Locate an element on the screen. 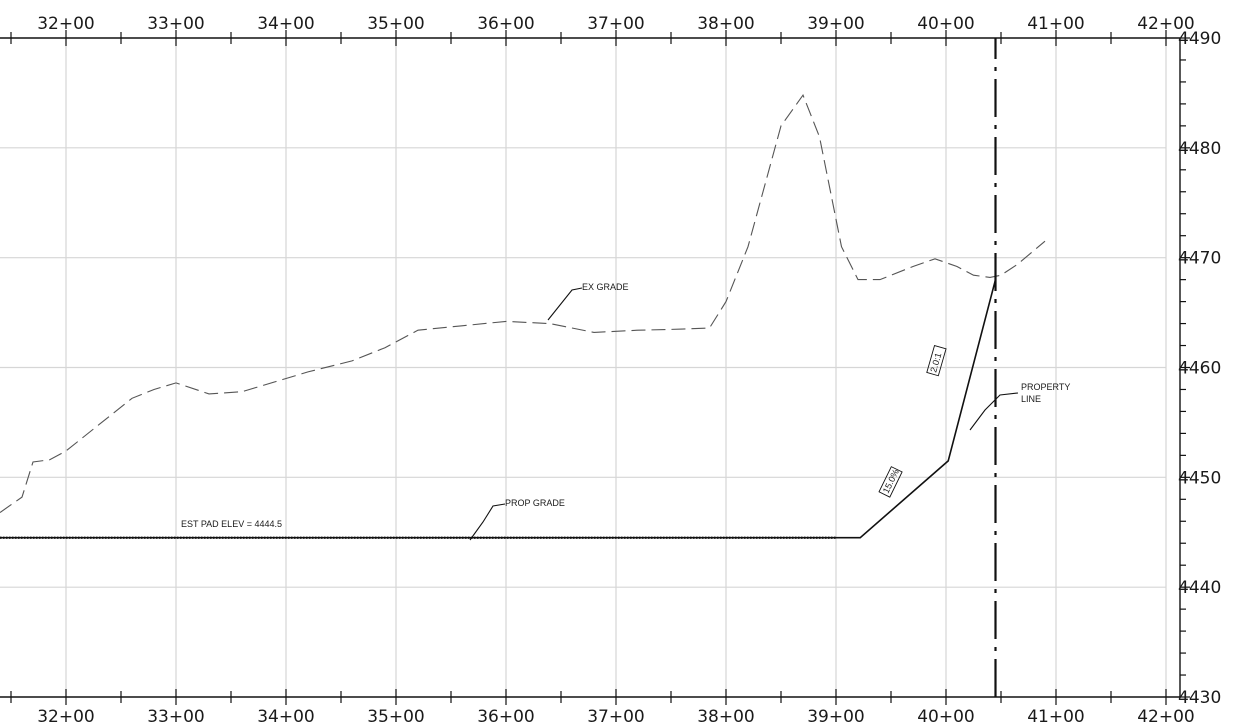 The width and height of the screenshot is (1241, 727). y-tick-label: 4450 is located at coordinates (1199, 478).